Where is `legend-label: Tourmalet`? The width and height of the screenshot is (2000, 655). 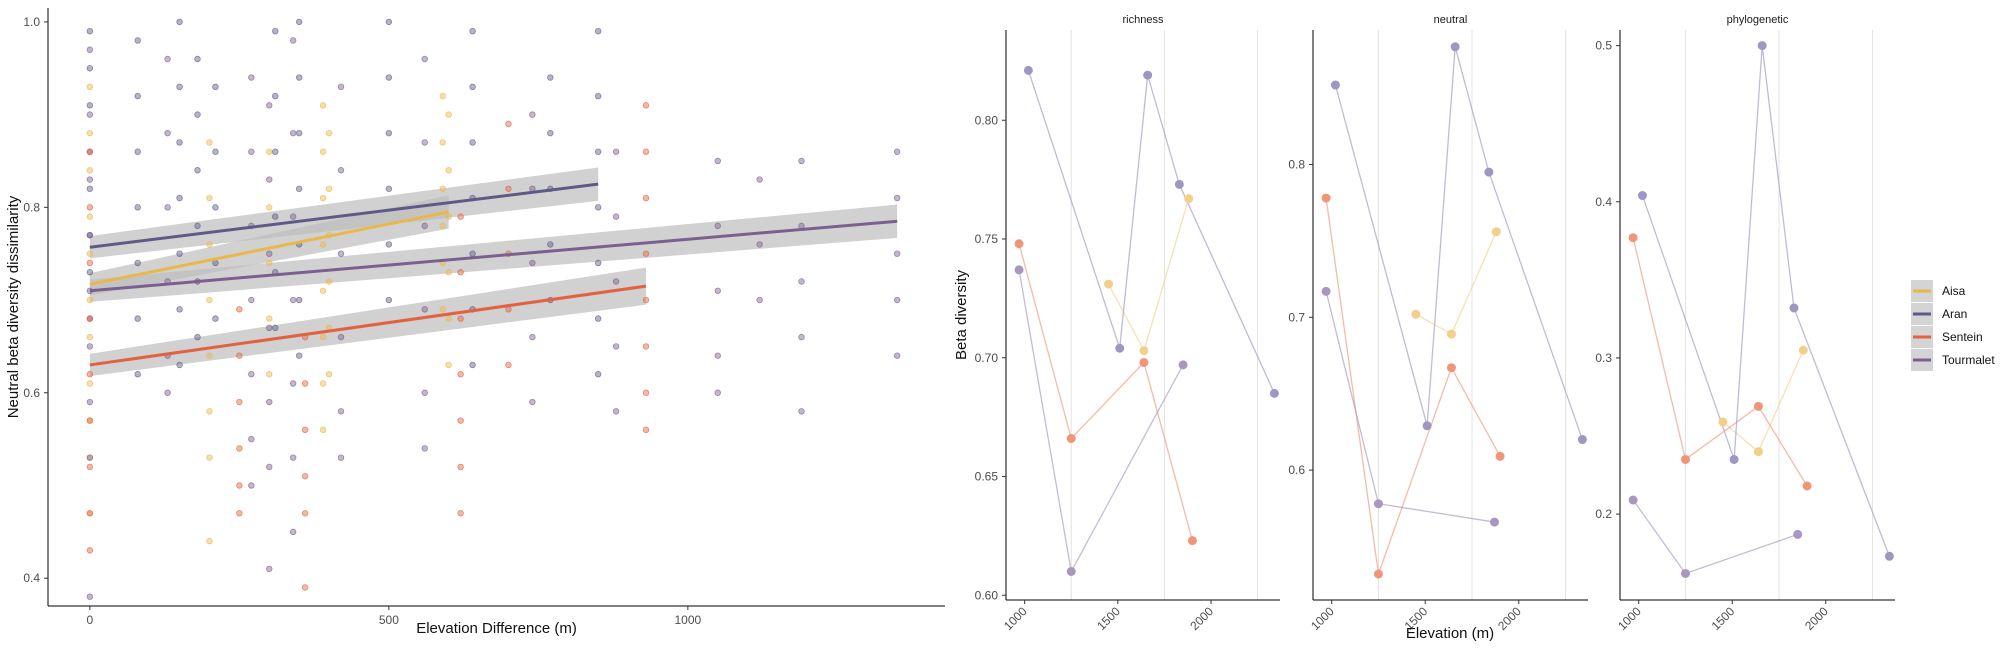 legend-label: Tourmalet is located at coordinates (1968, 360).